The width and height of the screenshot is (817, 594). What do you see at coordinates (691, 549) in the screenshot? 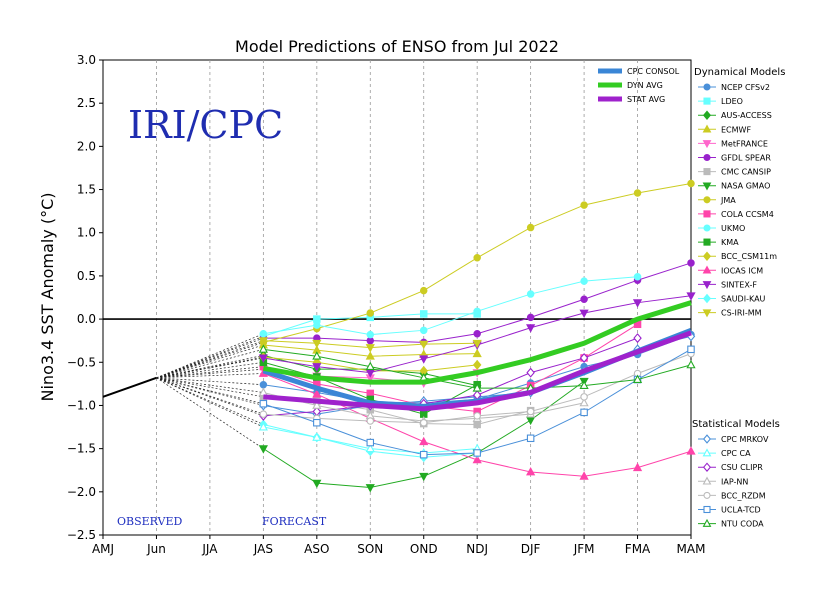
I see `x-tick-label: MAM` at bounding box center [691, 549].